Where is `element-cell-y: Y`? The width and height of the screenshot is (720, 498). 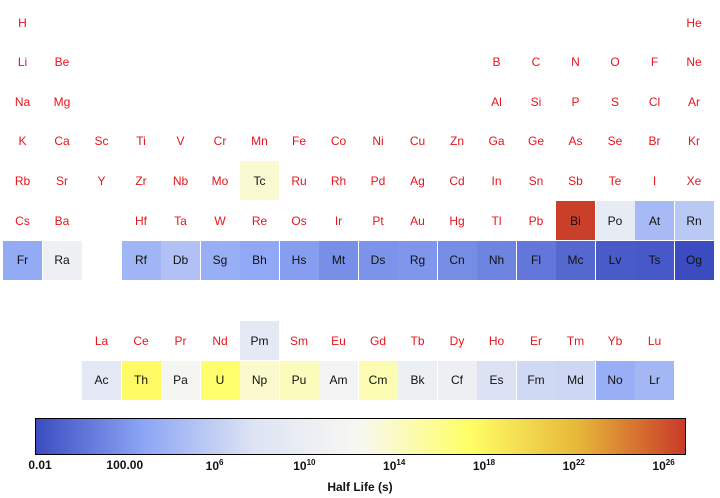 element-cell-y: Y is located at coordinates (101, 180).